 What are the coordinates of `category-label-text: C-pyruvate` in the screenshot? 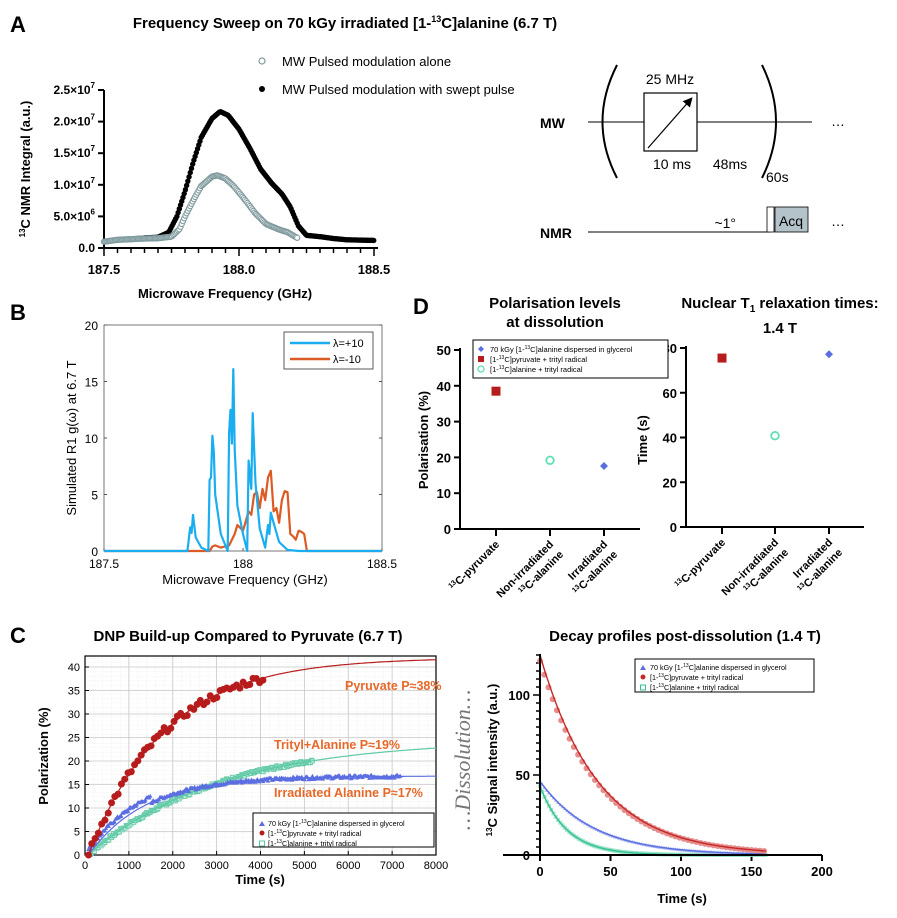 It's located at (703, 561).